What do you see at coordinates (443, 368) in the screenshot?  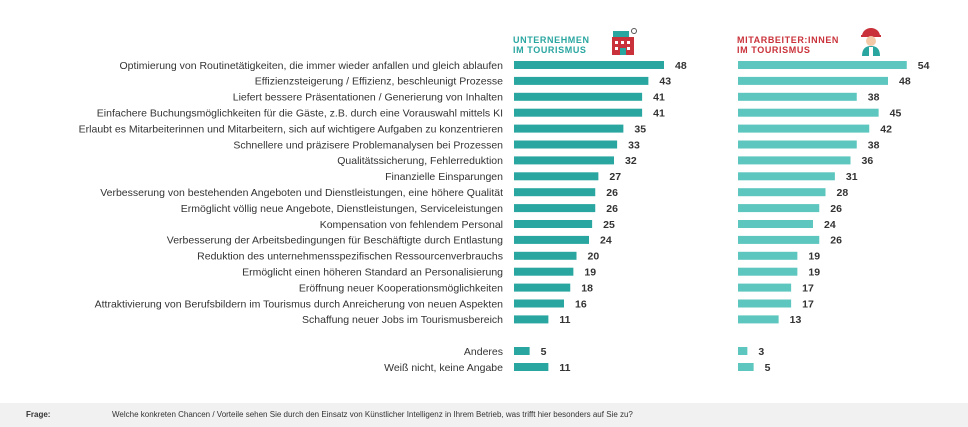 I see `category-label: Weiß nicht, keine Angabe` at bounding box center [443, 368].